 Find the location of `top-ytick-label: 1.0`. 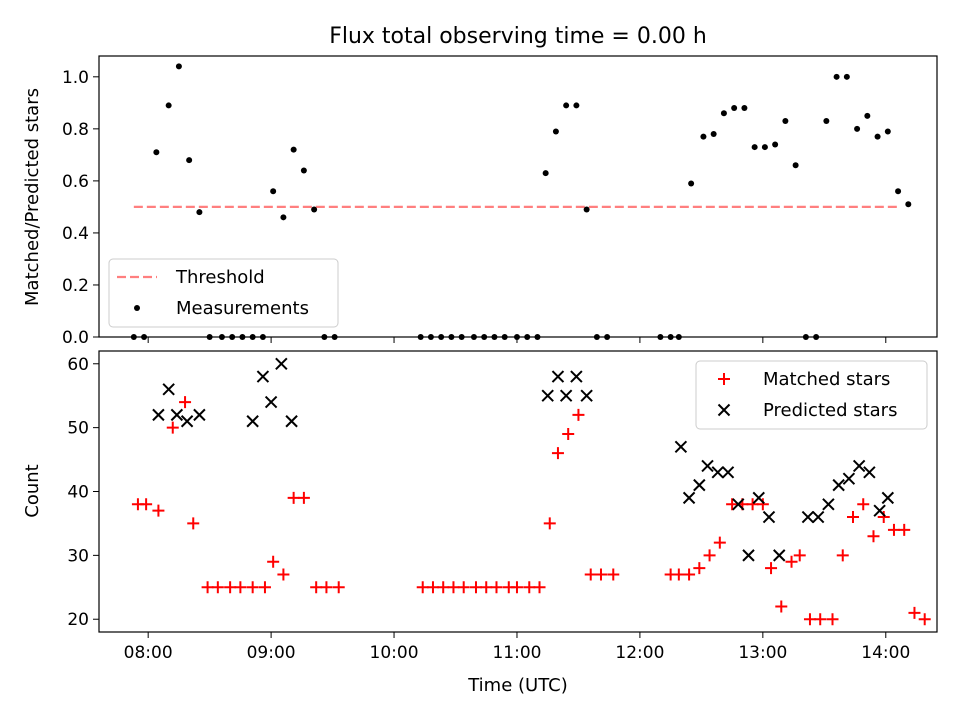

top-ytick-label: 1.0 is located at coordinates (75, 78).